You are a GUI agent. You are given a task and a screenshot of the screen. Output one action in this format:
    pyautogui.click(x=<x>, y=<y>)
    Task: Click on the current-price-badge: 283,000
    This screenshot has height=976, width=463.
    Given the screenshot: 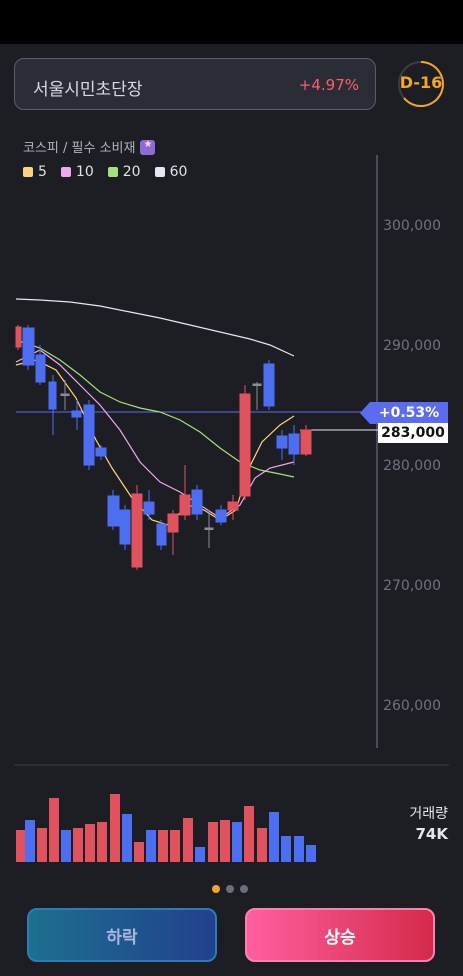 What is the action you would take?
    pyautogui.click(x=413, y=433)
    